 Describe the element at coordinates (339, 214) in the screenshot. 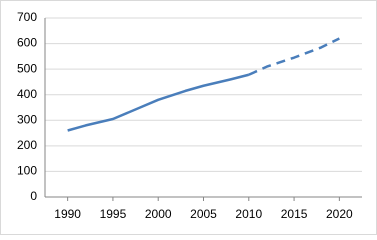

I see `x-tick-label: 2020` at that location.